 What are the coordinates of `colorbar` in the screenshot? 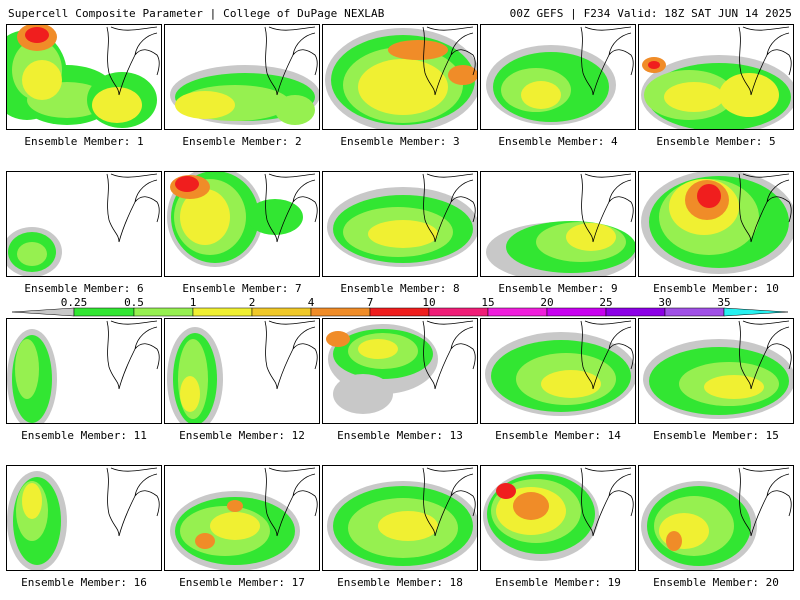 It's located at (400, 312).